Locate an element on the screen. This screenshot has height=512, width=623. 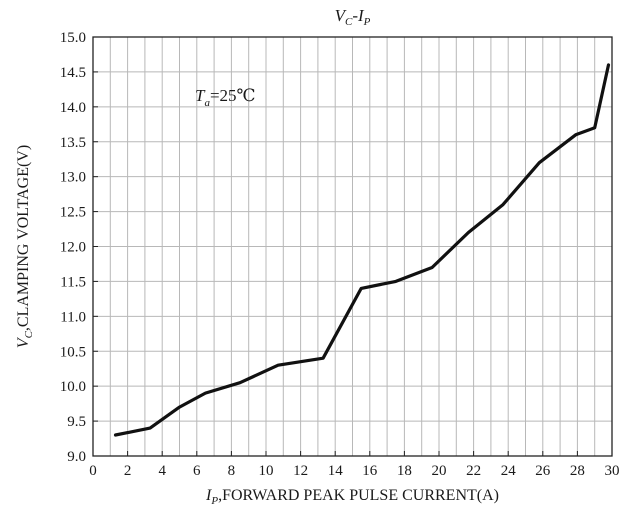
y-tick-label: 12.5 is located at coordinates (73, 213).